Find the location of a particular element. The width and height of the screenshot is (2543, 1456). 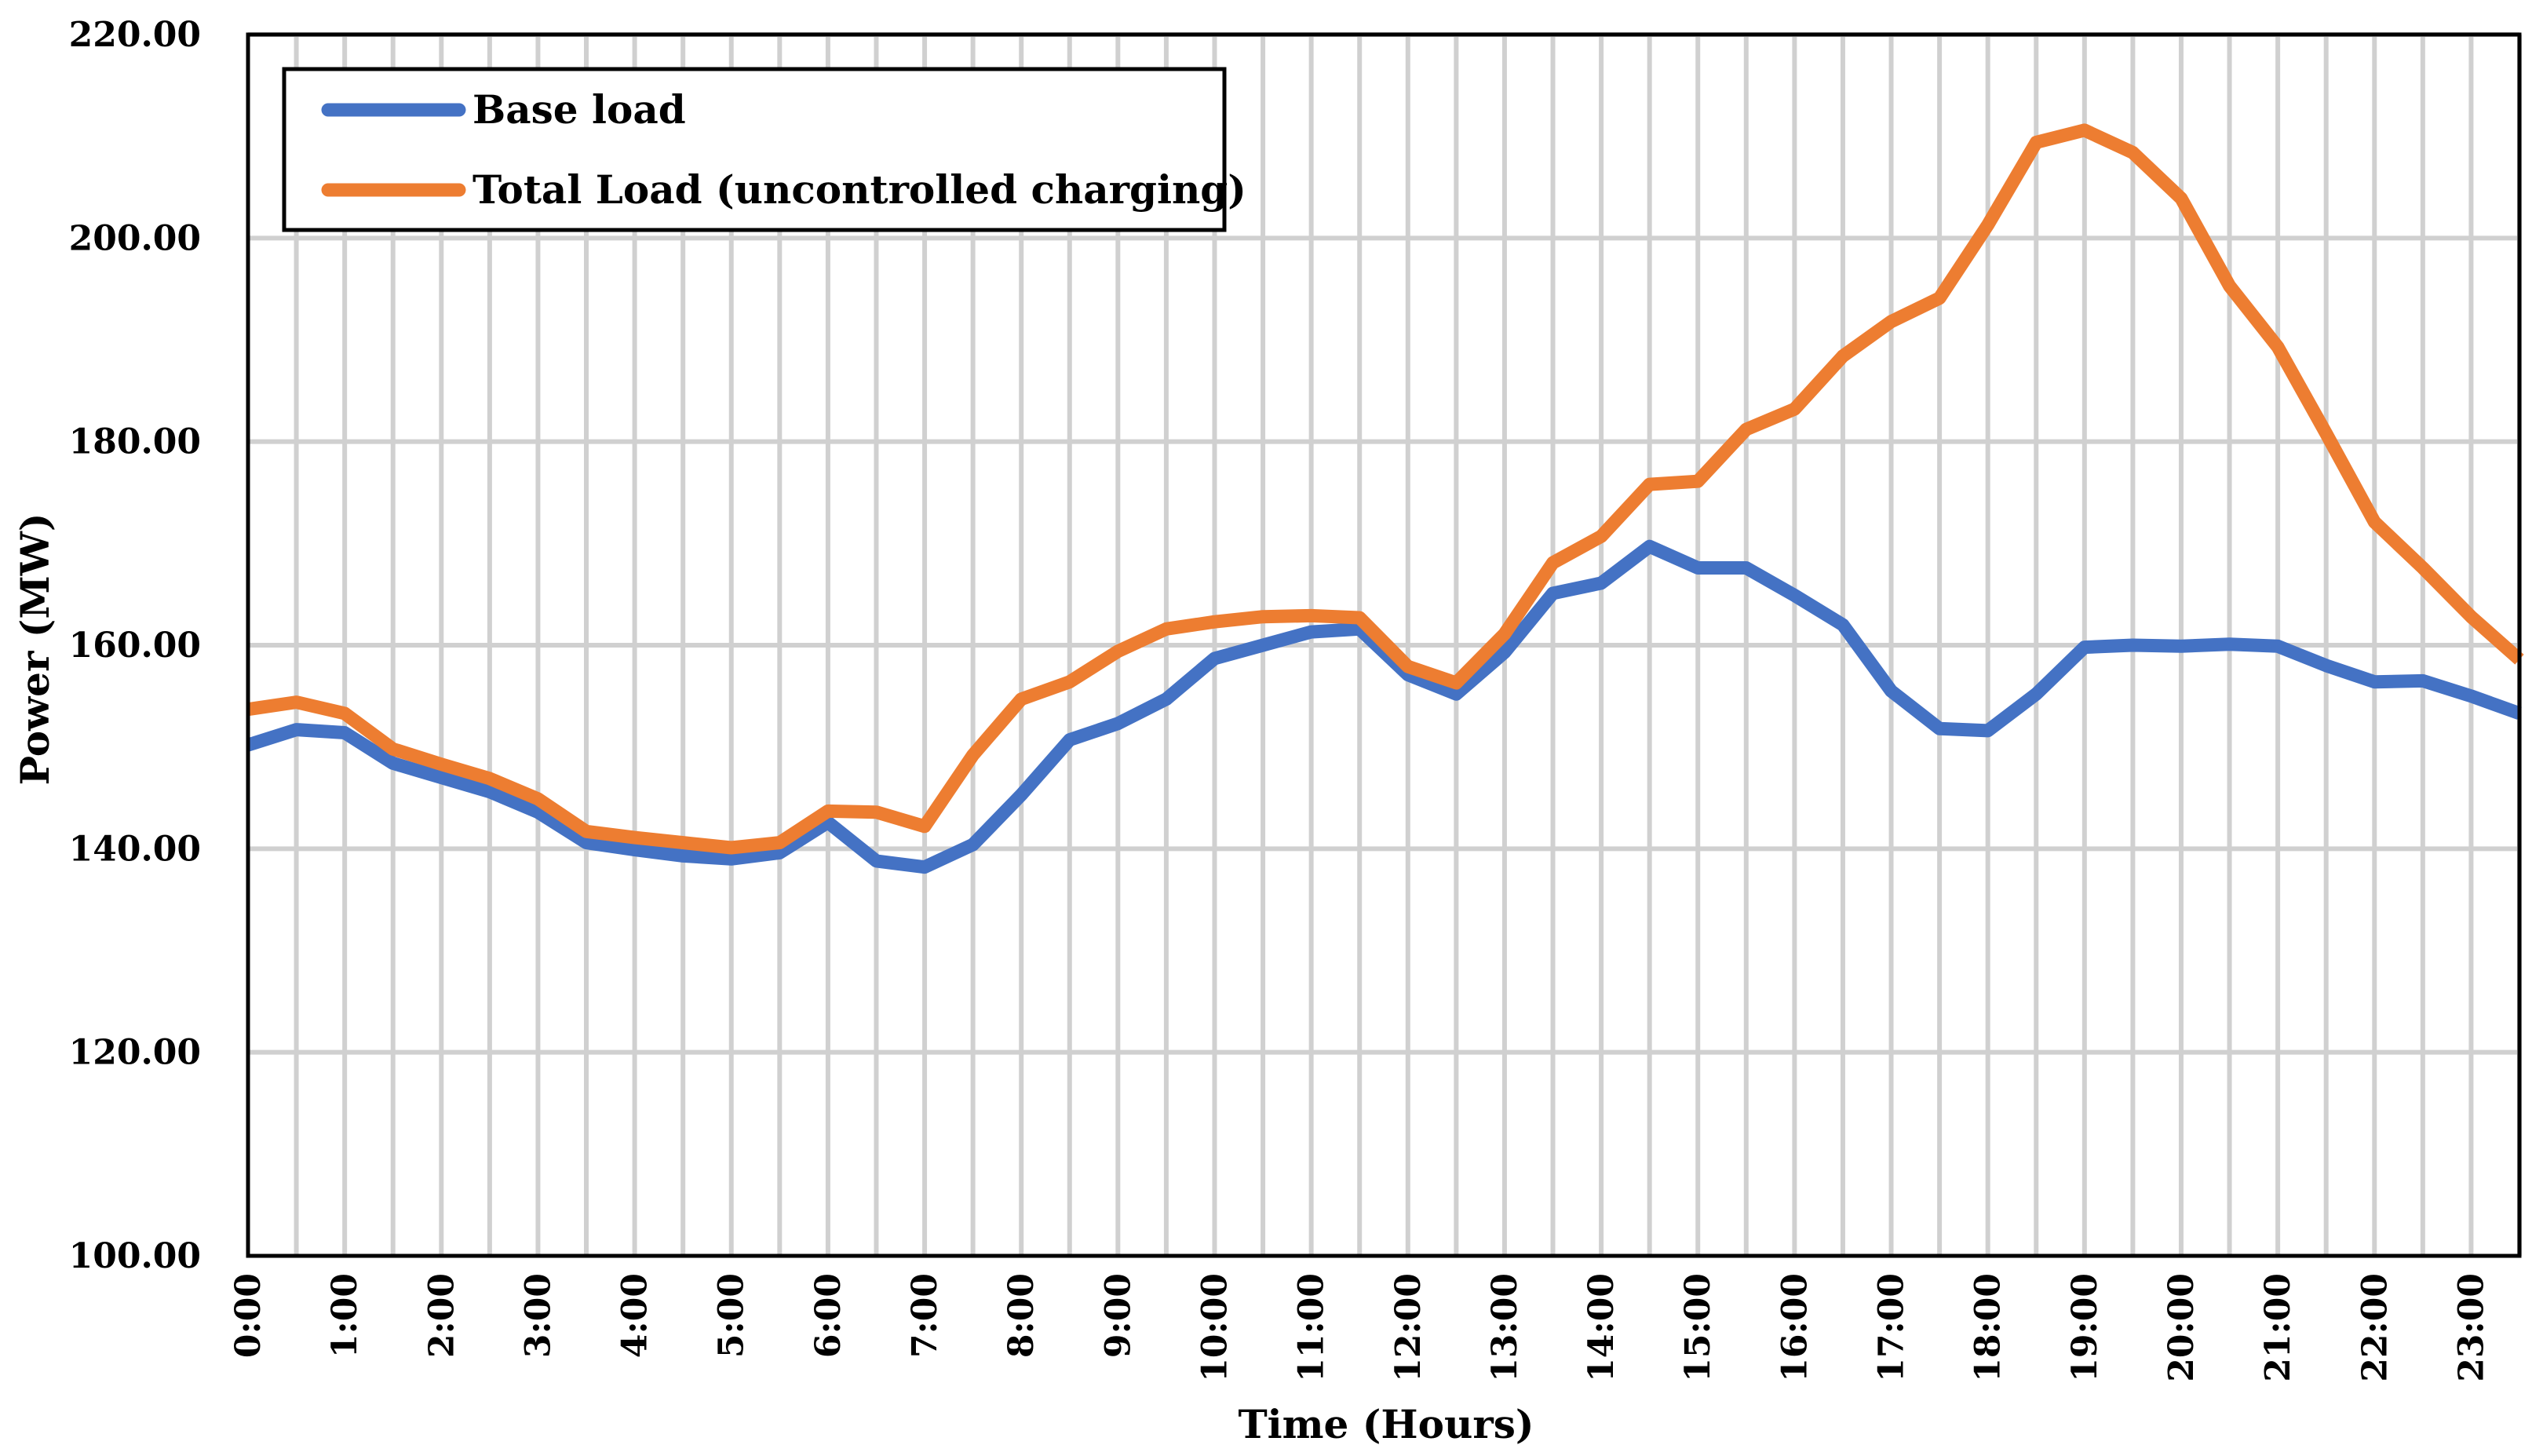

y-tick-label: 140.00 is located at coordinates (135, 849).